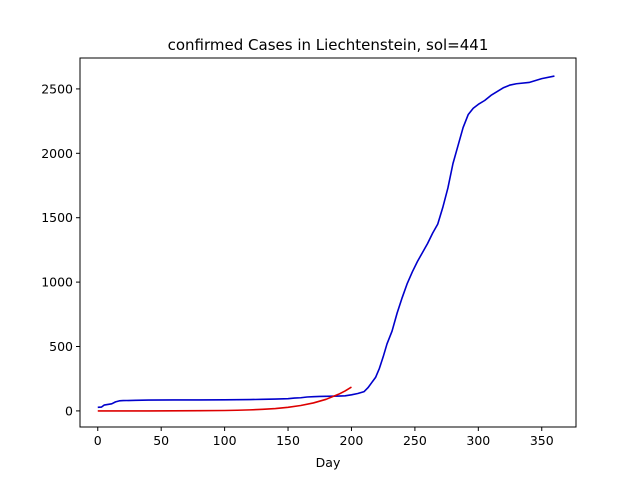 This screenshot has height=480, width=640. Describe the element at coordinates (98, 440) in the screenshot. I see `x-tick-label: 0` at that location.